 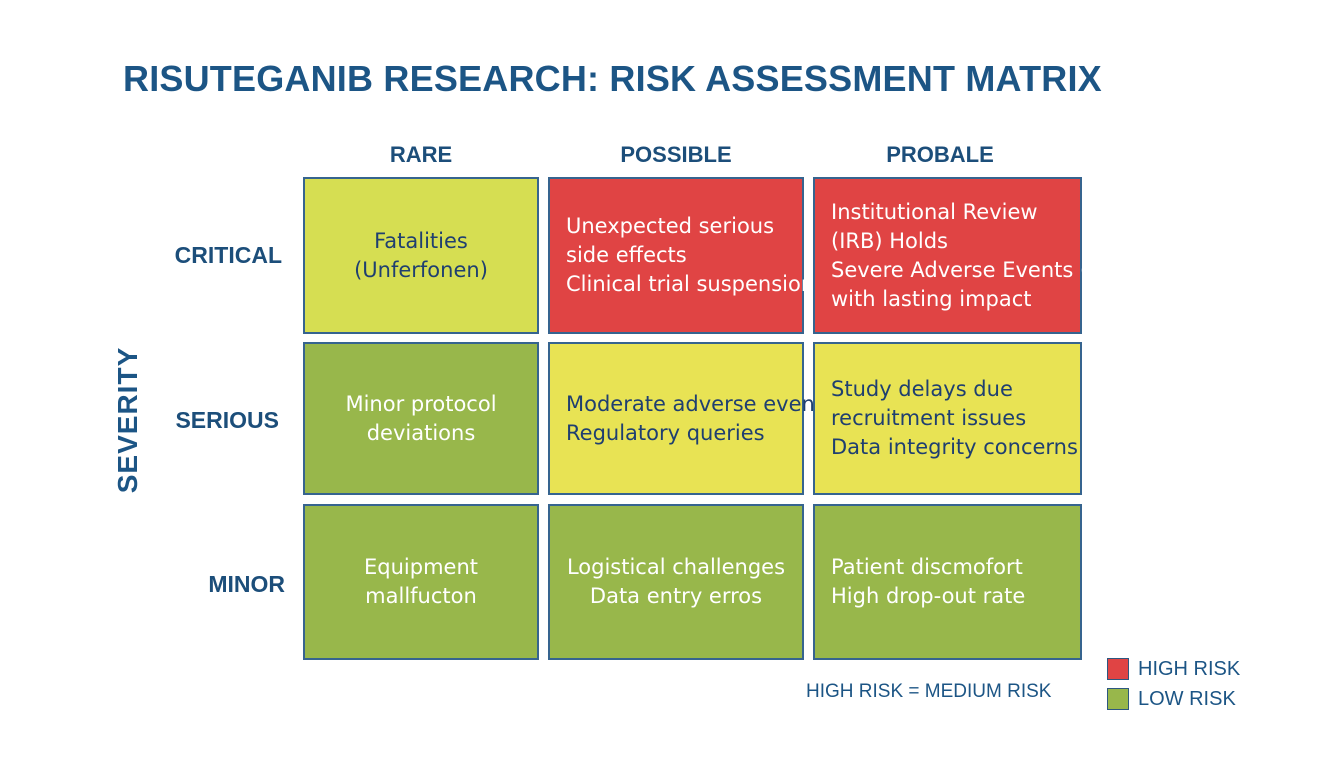 I want to click on cell-text-line: with lasting impact, so click(x=931, y=298).